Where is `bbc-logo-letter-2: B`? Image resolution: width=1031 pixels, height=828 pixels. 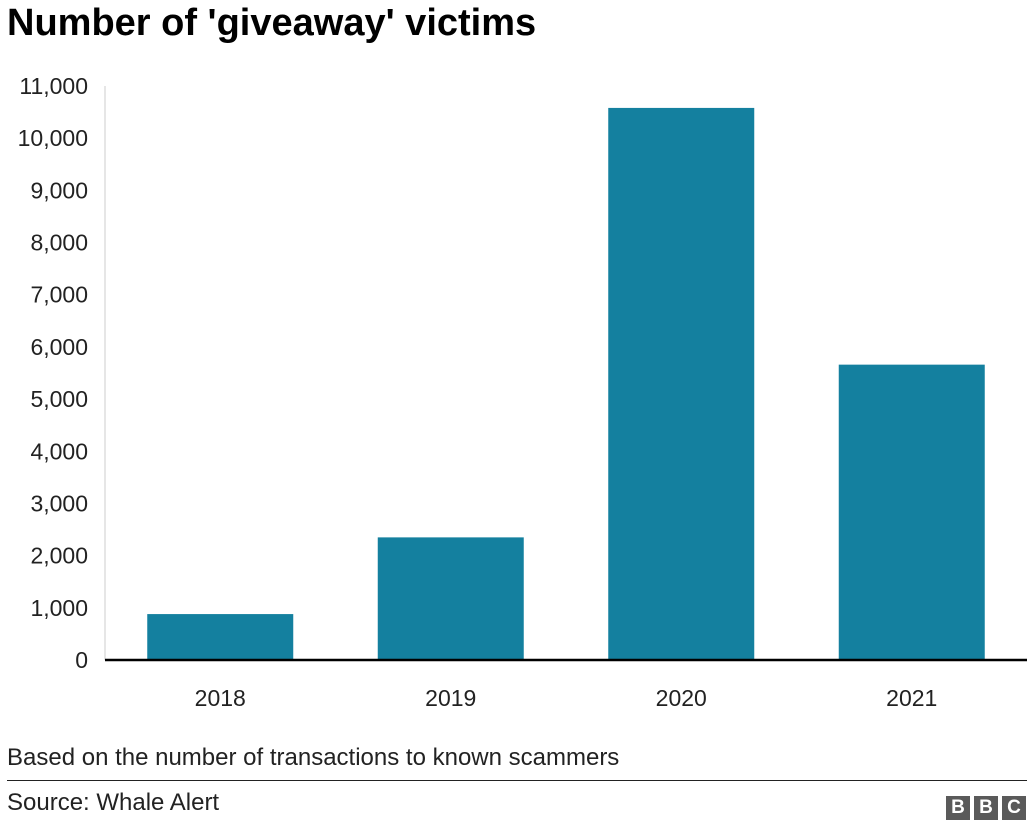 bbc-logo-letter-2: B is located at coordinates (986, 808).